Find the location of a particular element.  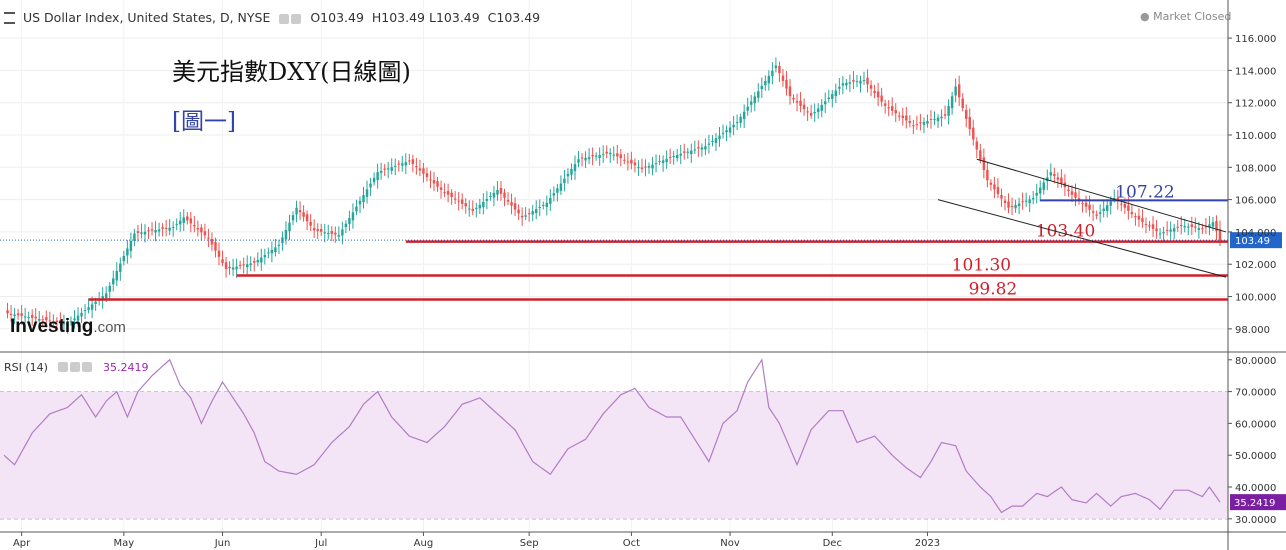

rsi-icons is located at coordinates (77, 367).